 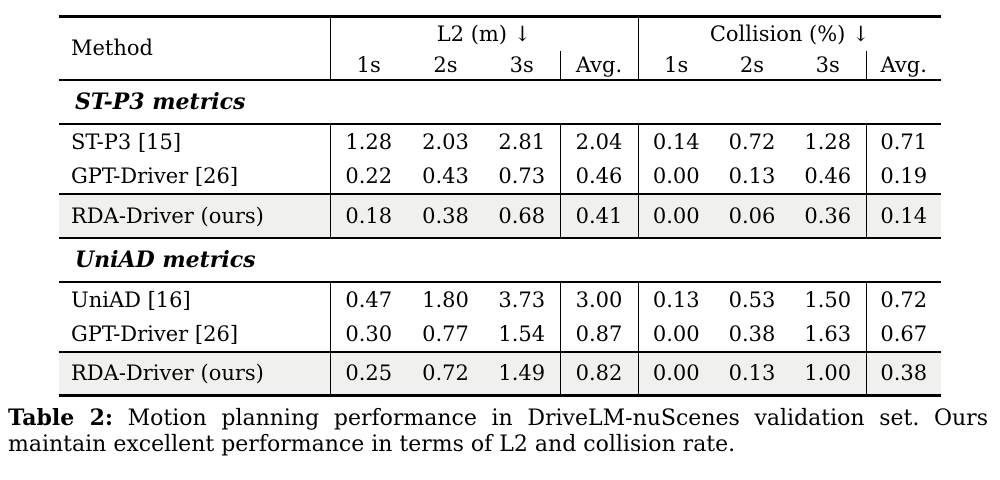 I want to click on value-cell-l2-avg: 2.04, so click(x=598, y=141).